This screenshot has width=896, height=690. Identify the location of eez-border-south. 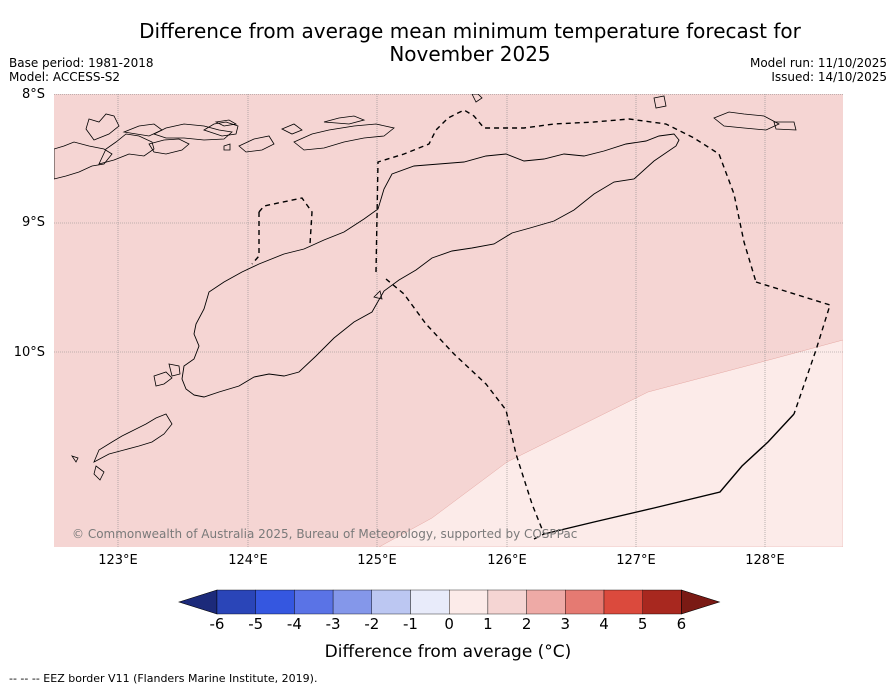
(539, 536).